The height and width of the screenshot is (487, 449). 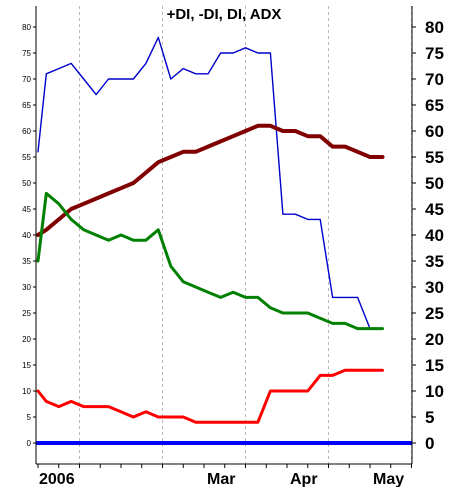 I want to click on y-tick-label-right: 50, so click(x=434, y=183).